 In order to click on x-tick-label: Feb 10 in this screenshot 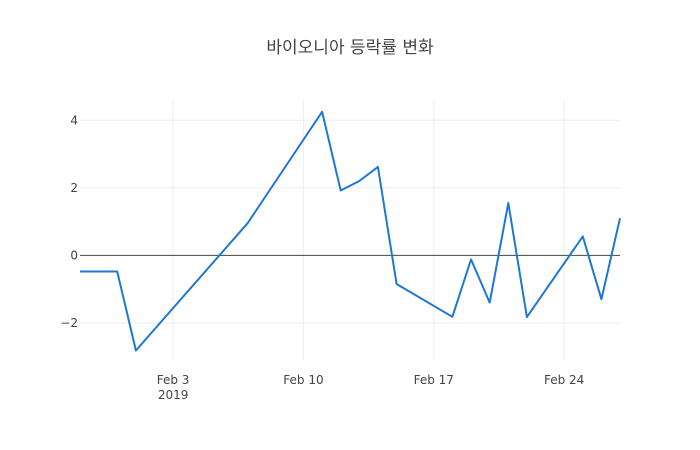, I will do `click(303, 380)`.